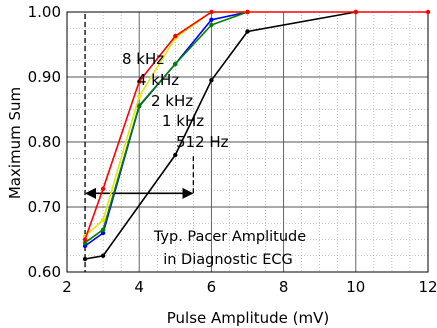 This screenshot has height=328, width=437. Describe the element at coordinates (427, 287) in the screenshot. I see `x-tick-label: 12` at that location.